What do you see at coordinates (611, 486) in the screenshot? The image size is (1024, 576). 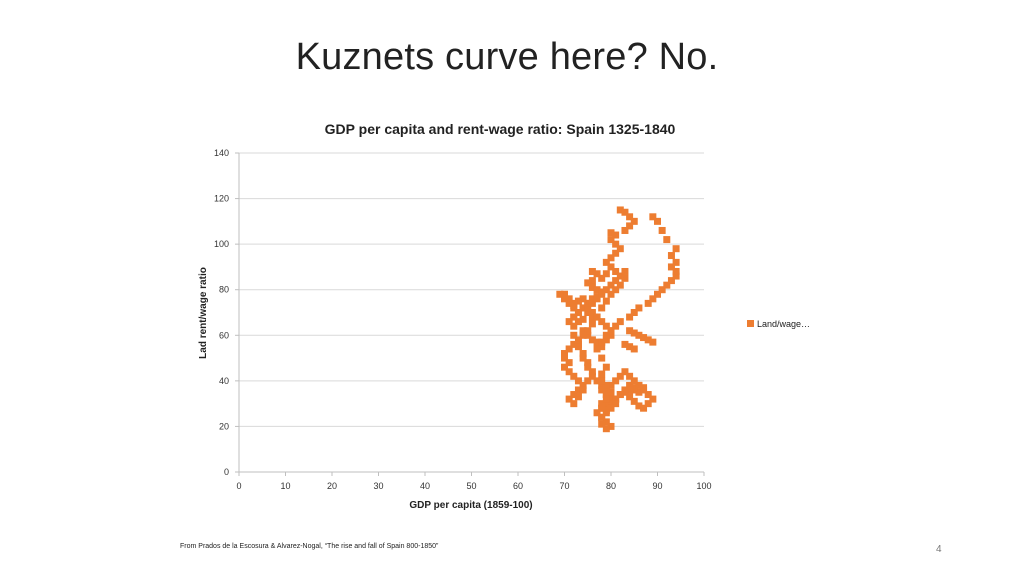 I see `x-tick-label: 80` at bounding box center [611, 486].